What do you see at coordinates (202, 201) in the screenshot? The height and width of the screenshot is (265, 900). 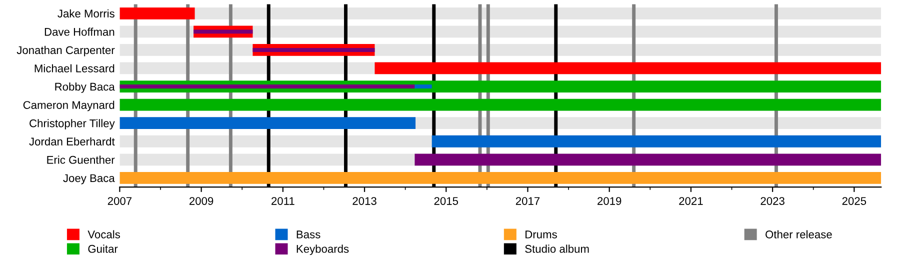 I see `x-tick-label: 2009` at bounding box center [202, 201].